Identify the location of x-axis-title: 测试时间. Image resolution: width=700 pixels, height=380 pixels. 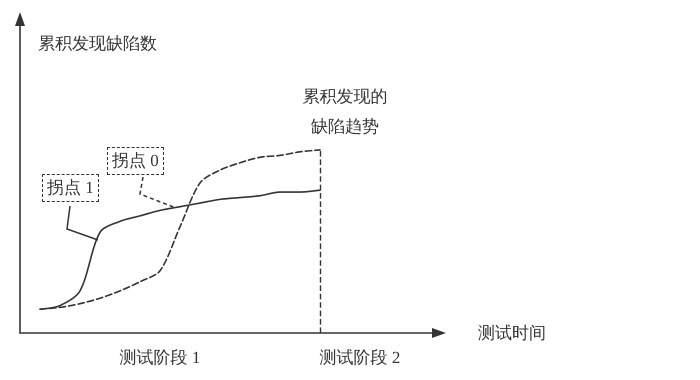
(512, 333).